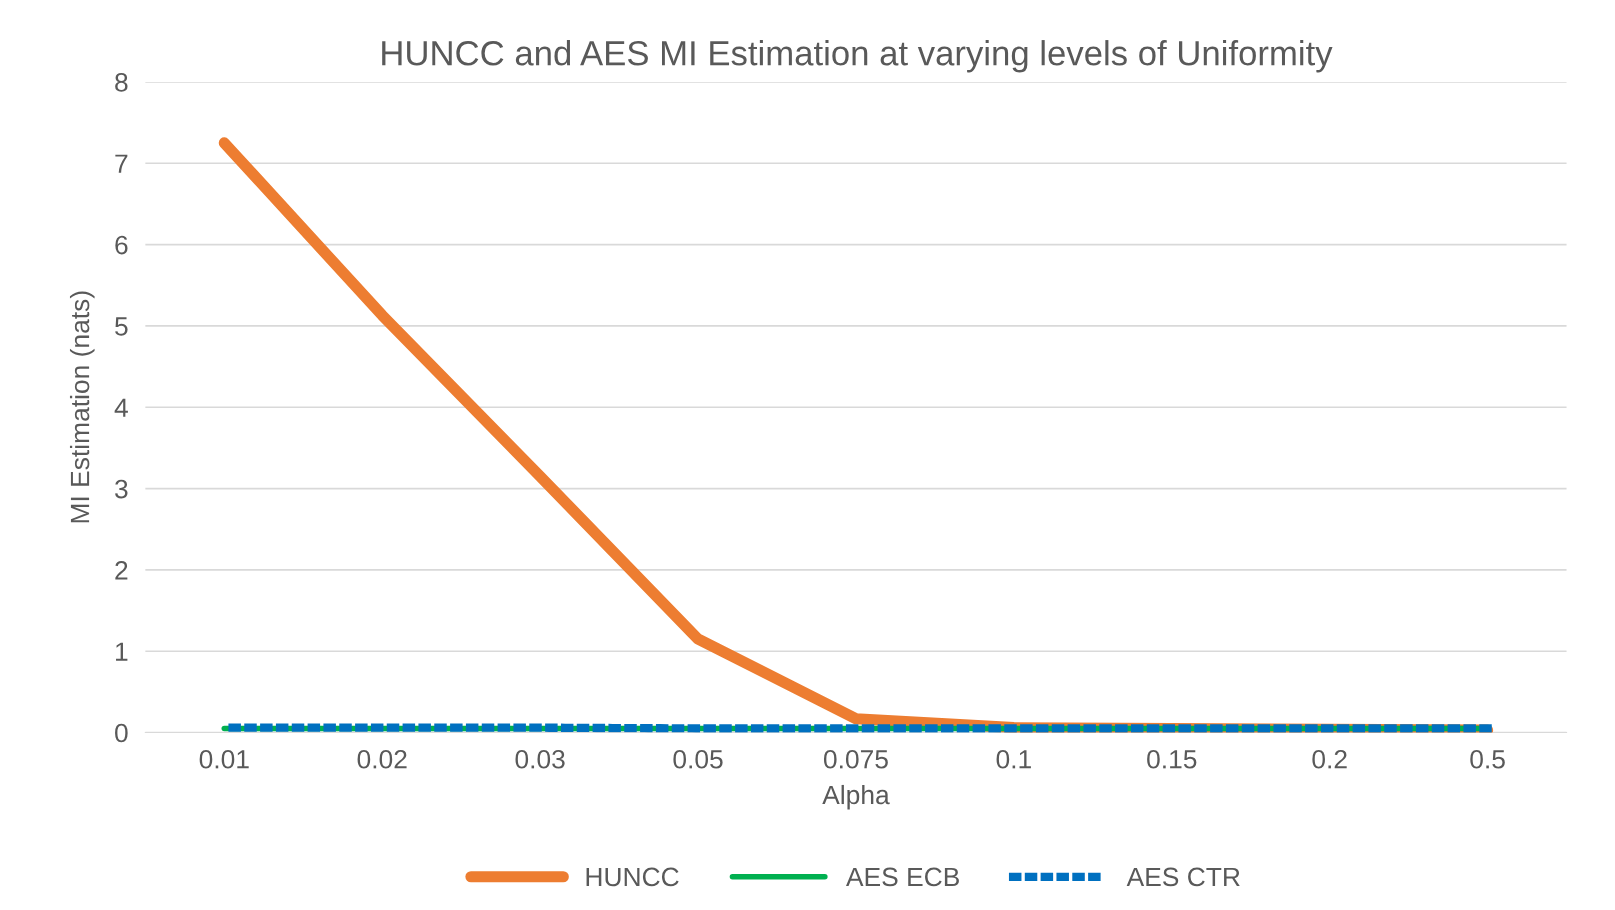 The height and width of the screenshot is (910, 1615). I want to click on x-tick-label: 0.075, so click(855, 759).